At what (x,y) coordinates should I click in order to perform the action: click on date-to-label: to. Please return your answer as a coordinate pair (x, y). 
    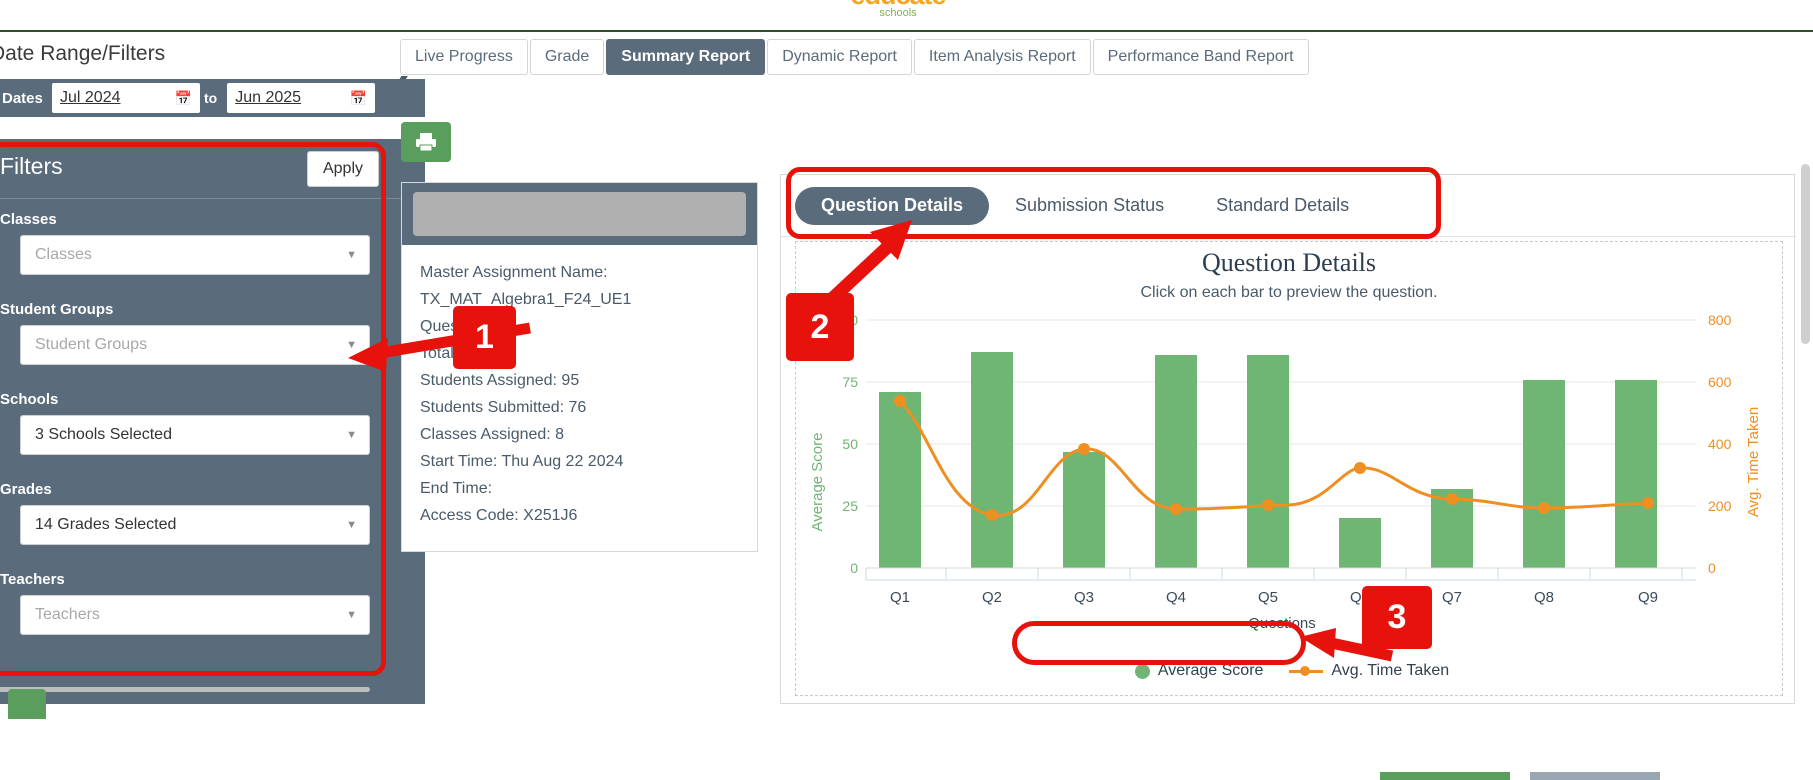
    Looking at the image, I should click on (211, 98).